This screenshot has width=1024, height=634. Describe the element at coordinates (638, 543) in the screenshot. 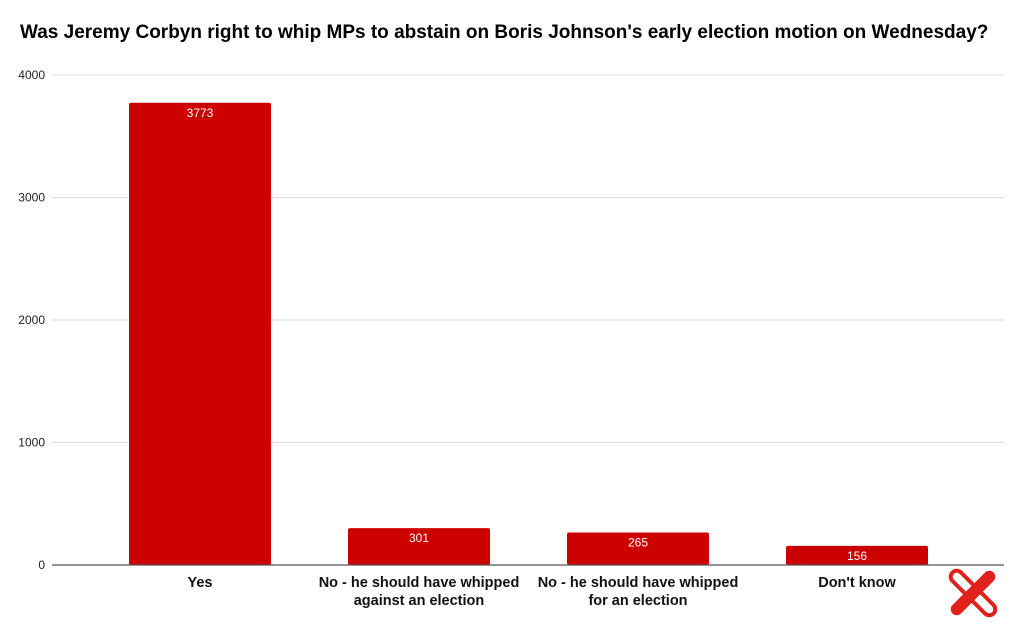

I see `data-label: 265` at that location.